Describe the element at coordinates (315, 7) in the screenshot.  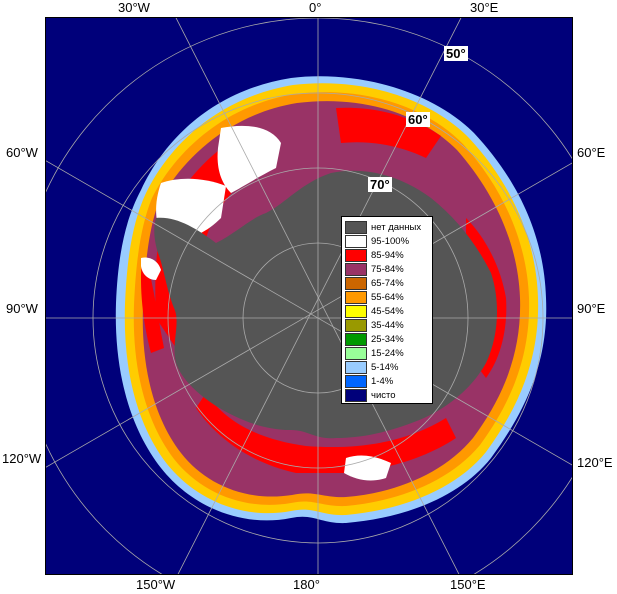
I see `lon-label-0: 0°` at that location.